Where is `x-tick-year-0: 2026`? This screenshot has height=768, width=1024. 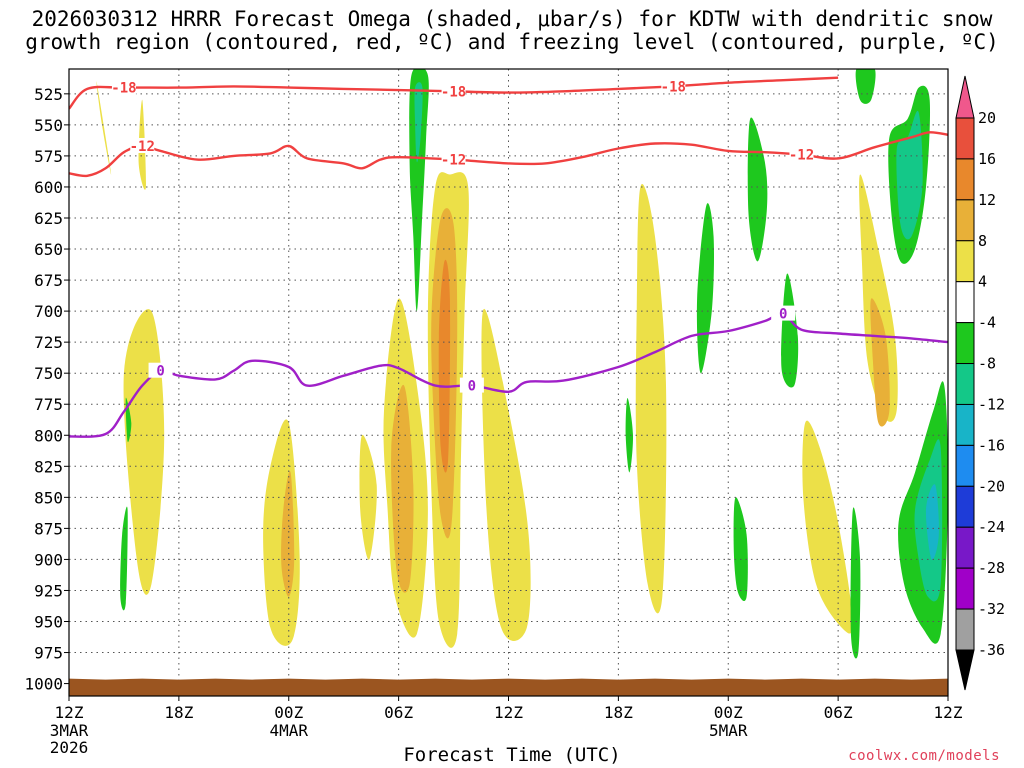 x-tick-year-0: 2026 is located at coordinates (69, 747).